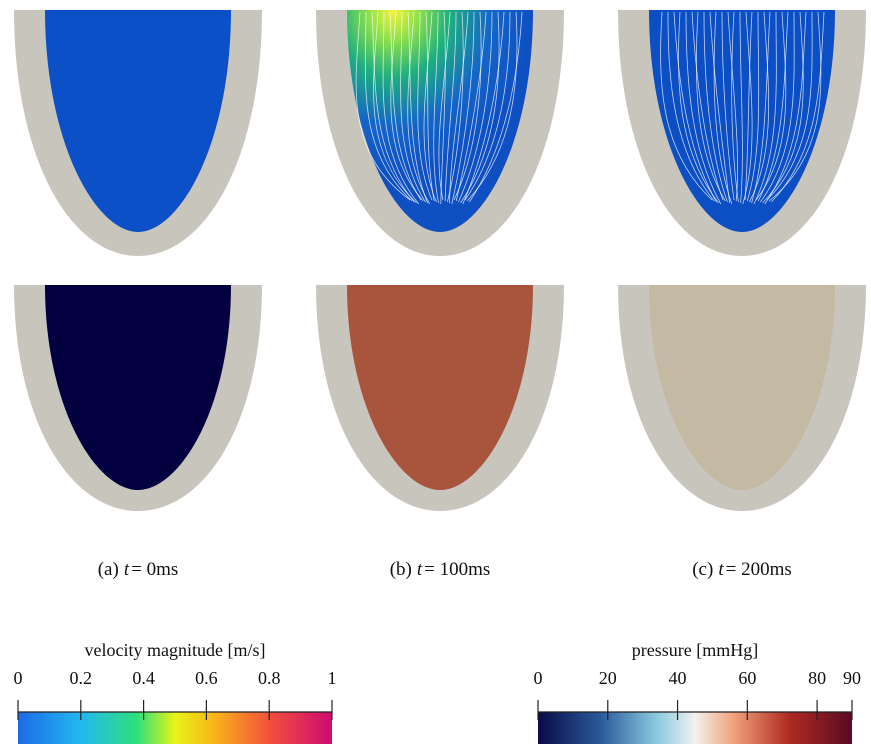 The width and height of the screenshot is (871, 744). What do you see at coordinates (759, 569) in the screenshot?
I see `caption-value: = 200ms` at bounding box center [759, 569].